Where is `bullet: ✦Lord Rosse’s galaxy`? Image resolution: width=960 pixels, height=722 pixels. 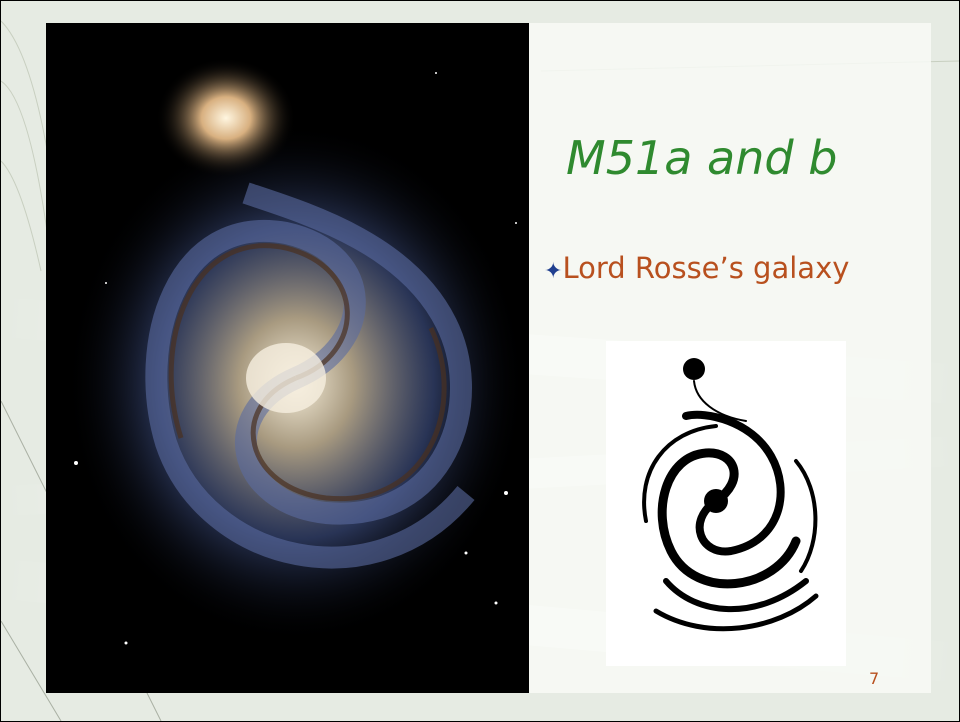 bullet: ✦Lord Rosse’s galaxy is located at coordinates (710, 270).